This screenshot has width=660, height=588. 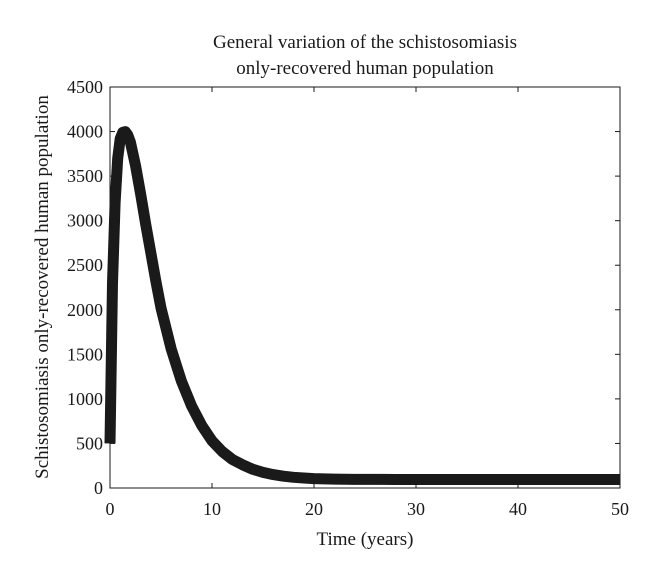 I want to click on x-tick-label: 10, so click(x=212, y=509).